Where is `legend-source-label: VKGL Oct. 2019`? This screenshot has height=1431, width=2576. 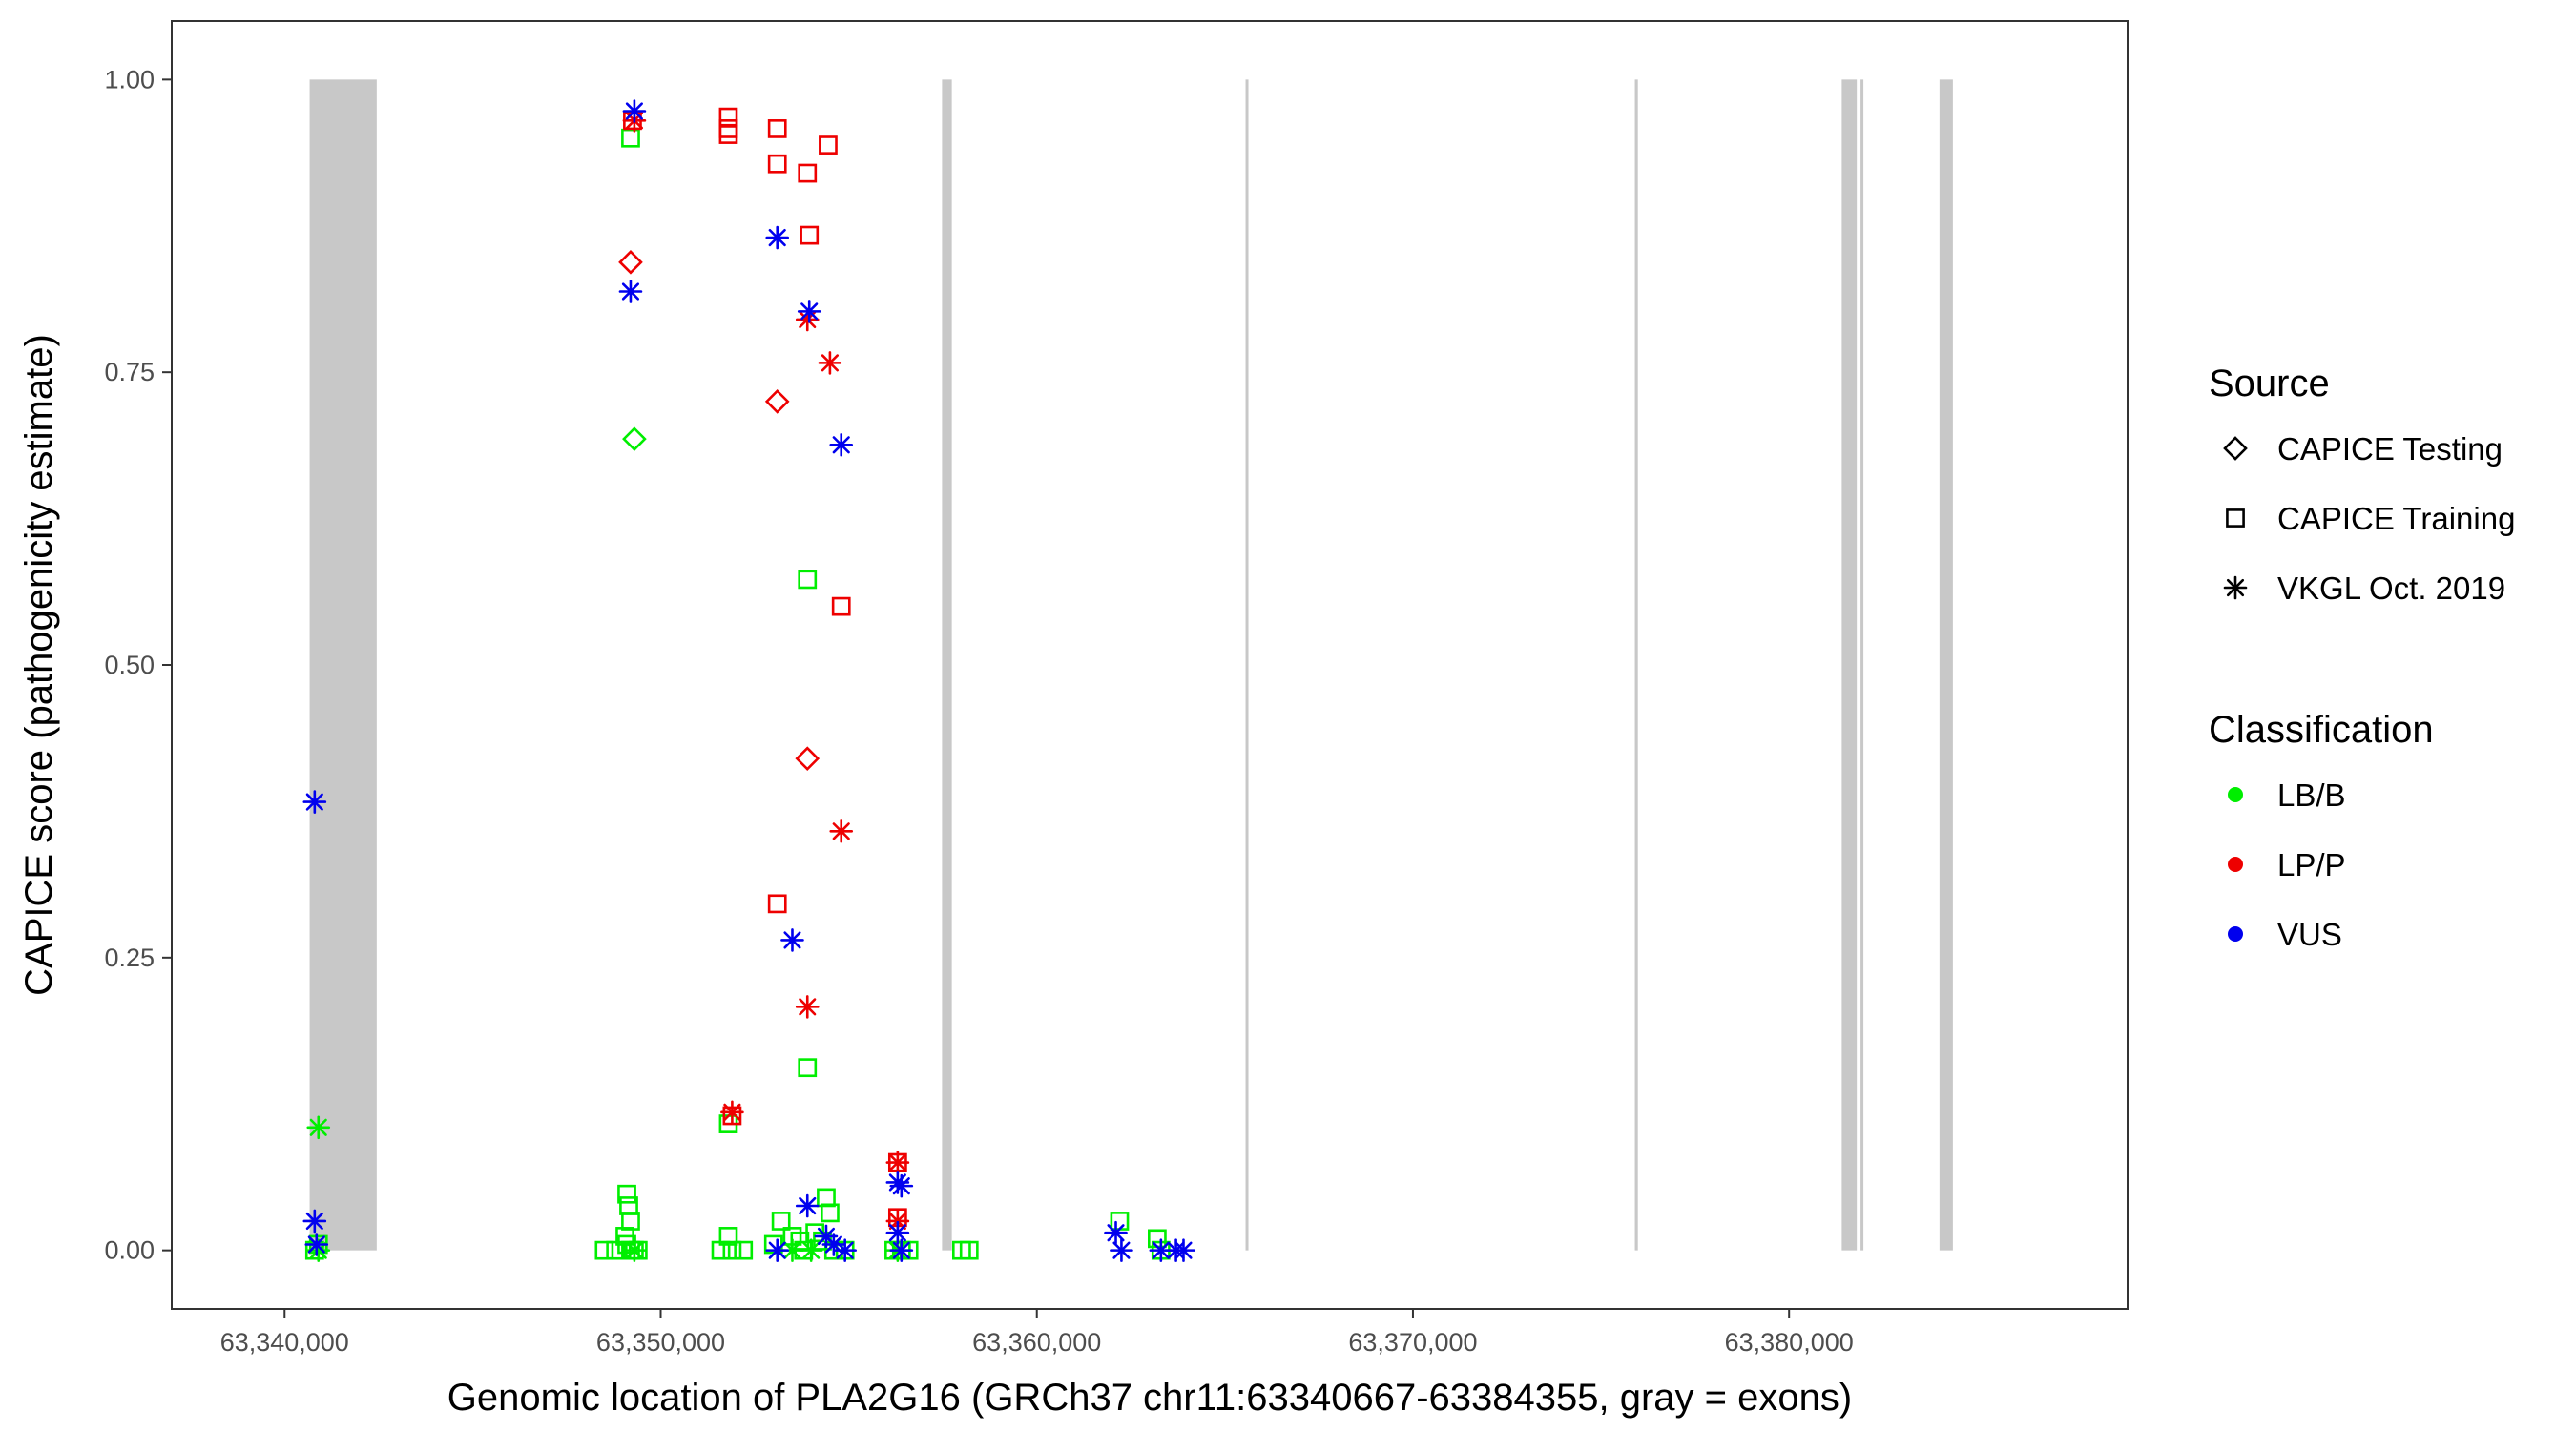
legend-source-label: VKGL Oct. 2019 is located at coordinates (2391, 588).